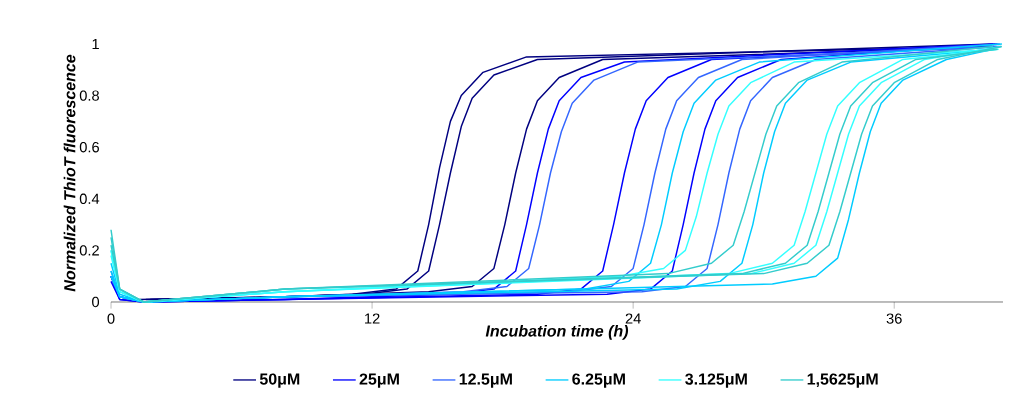 The height and width of the screenshot is (417, 1027). I want to click on legend-label: 3.125μM, so click(716, 380).